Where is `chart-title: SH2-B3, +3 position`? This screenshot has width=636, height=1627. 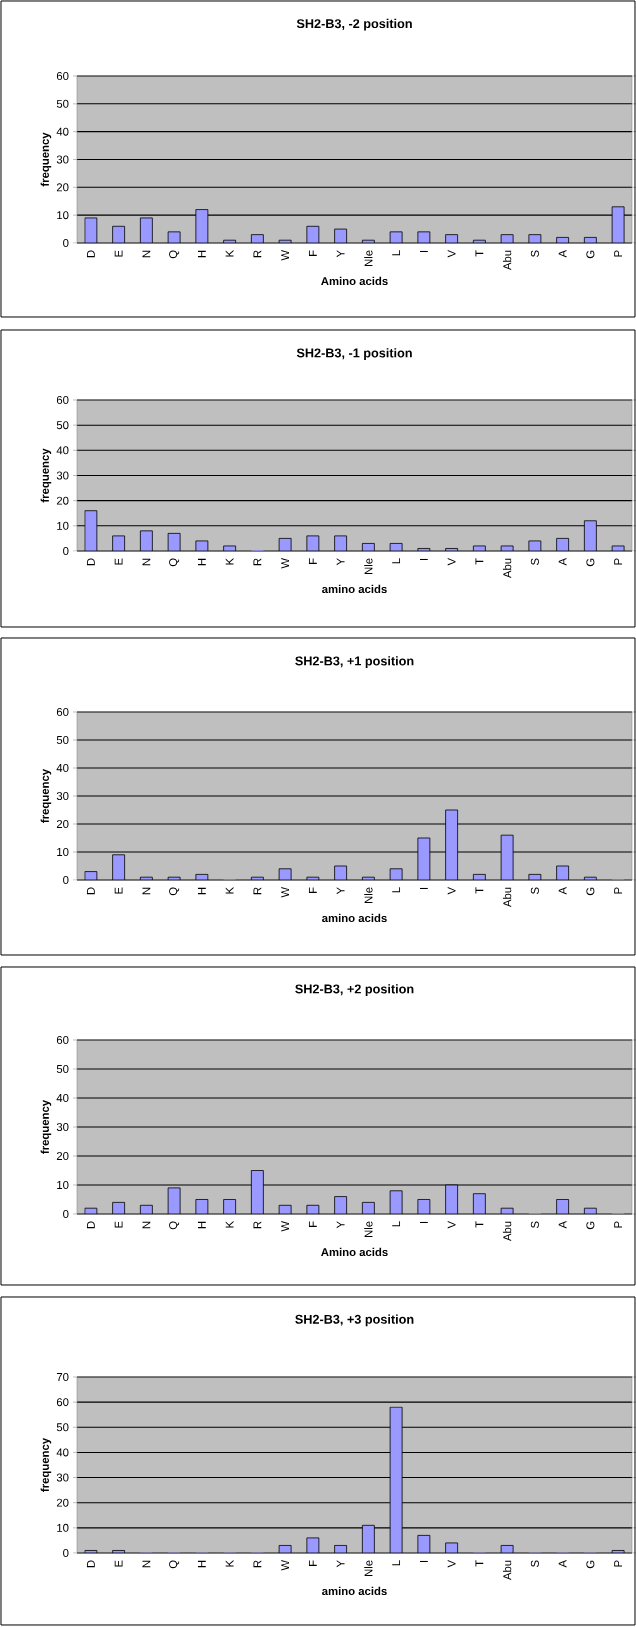
chart-title: SH2-B3, +3 position is located at coordinates (354, 1320).